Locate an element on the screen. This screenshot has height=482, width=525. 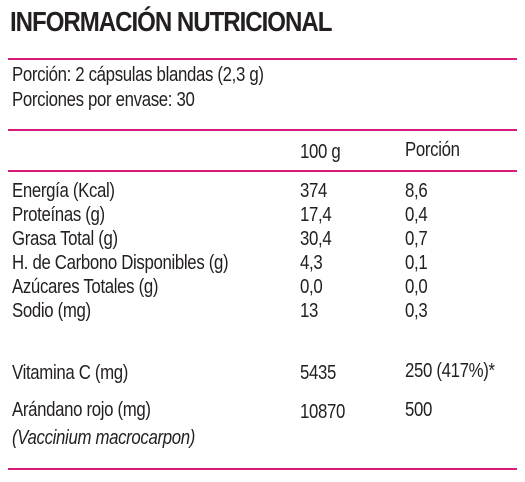
nutrient-value-portion: 250 (417%)* is located at coordinates (450, 371).